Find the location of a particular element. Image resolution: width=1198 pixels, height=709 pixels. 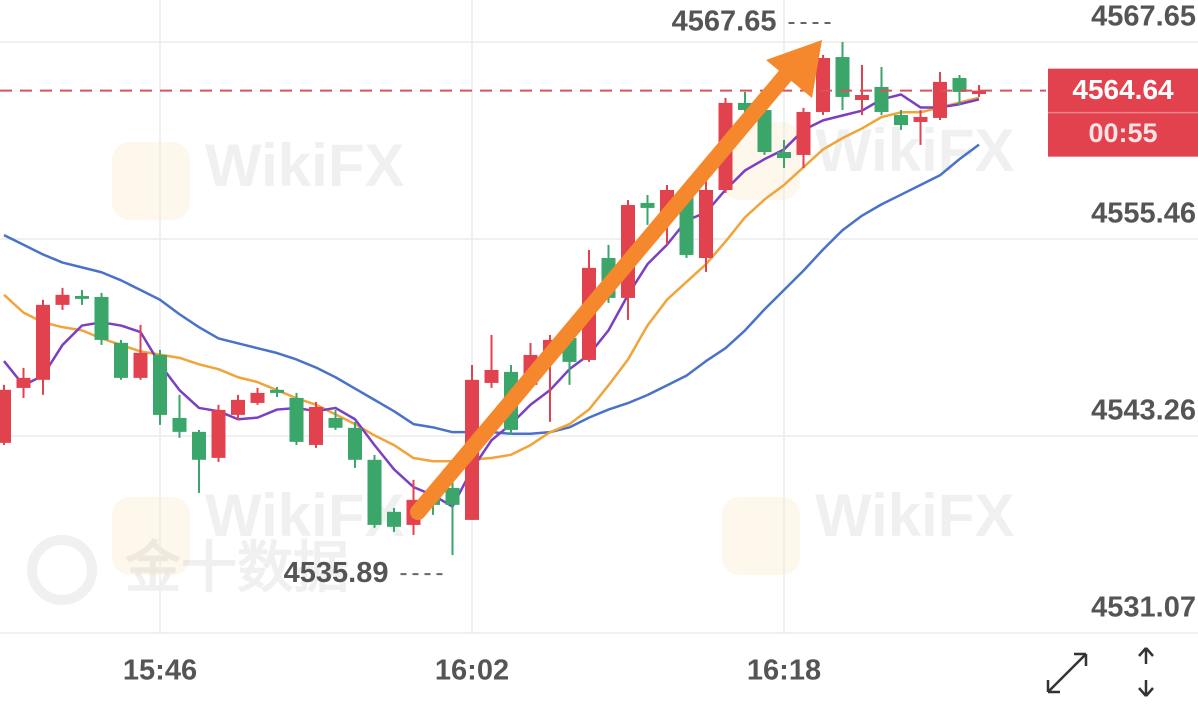

y-tick-label: 4555.46 is located at coordinates (1143, 214).